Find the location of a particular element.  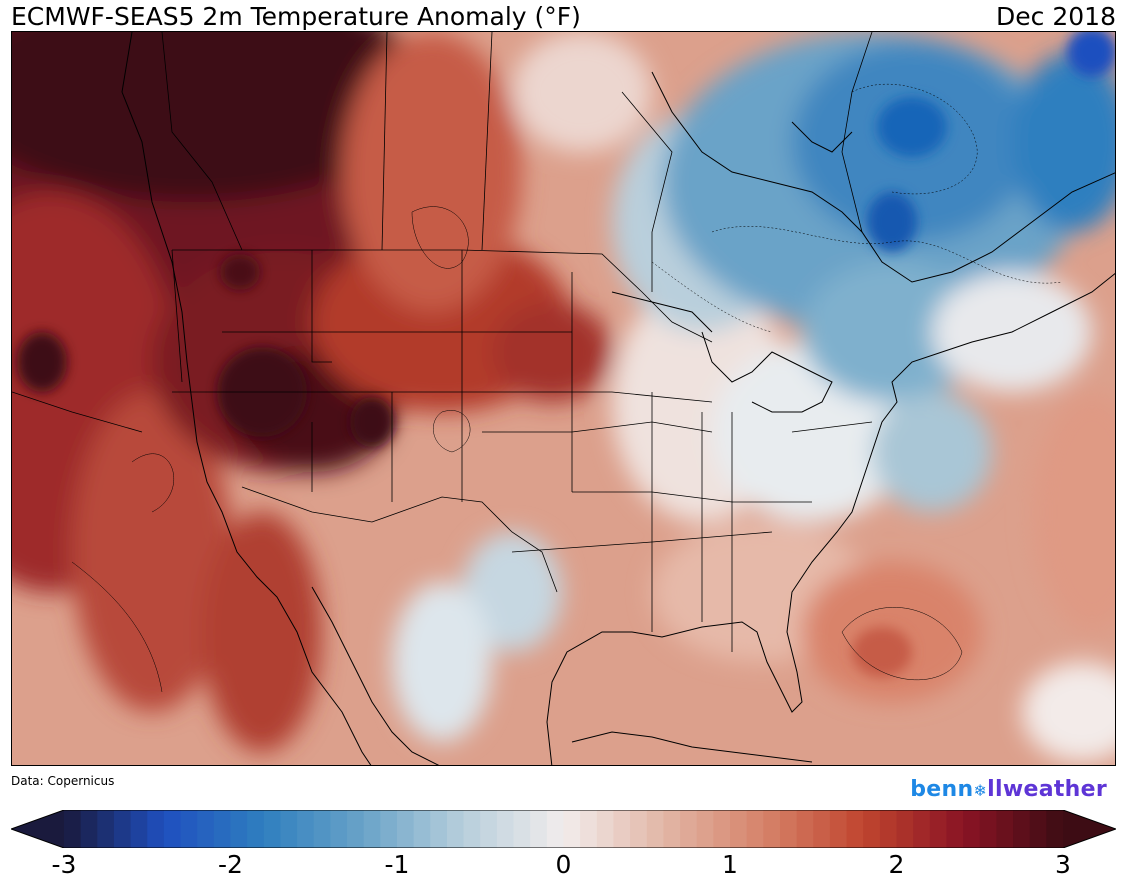

contour-lines is located at coordinates (857, 208).